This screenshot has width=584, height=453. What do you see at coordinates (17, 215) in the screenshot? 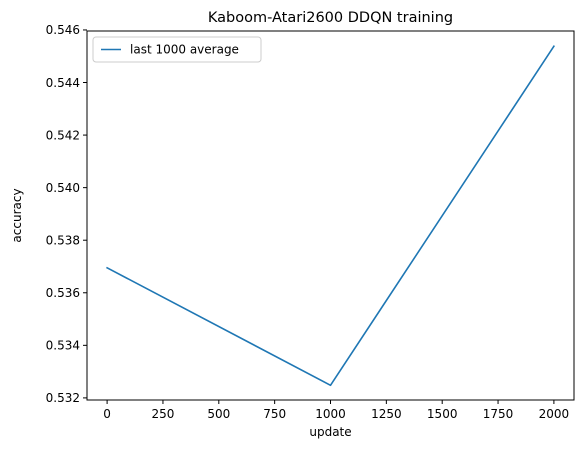
I see `y-axis-label: accuracy` at bounding box center [17, 215].